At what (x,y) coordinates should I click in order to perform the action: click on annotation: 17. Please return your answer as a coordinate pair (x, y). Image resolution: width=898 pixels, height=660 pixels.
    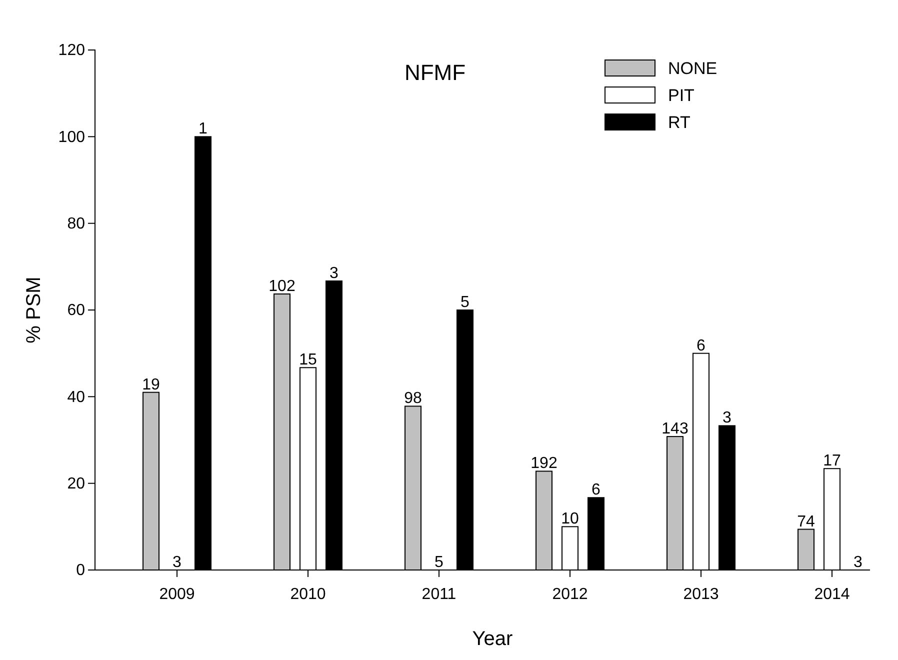
    Looking at the image, I should click on (832, 461).